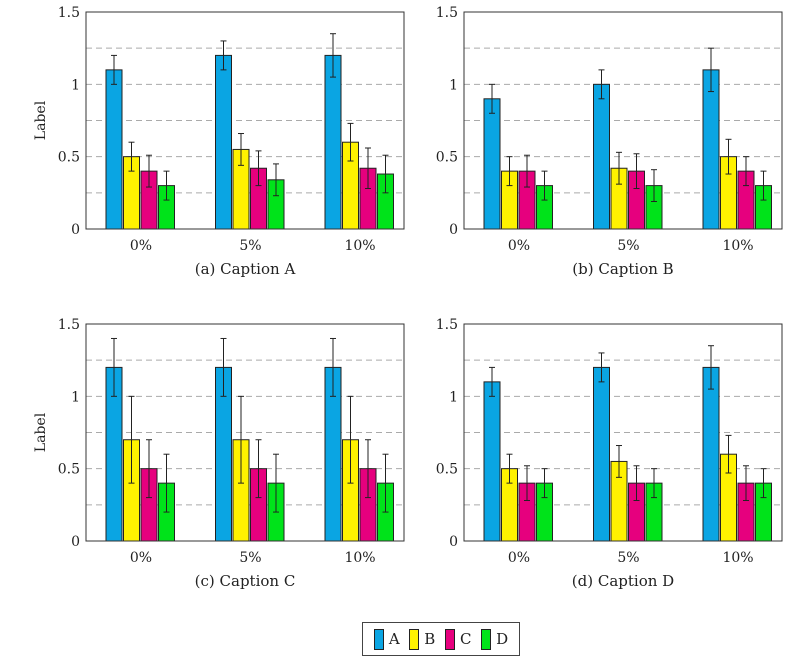  What do you see at coordinates (245, 269) in the screenshot?
I see `subplot-caption: (a) Caption A` at bounding box center [245, 269].